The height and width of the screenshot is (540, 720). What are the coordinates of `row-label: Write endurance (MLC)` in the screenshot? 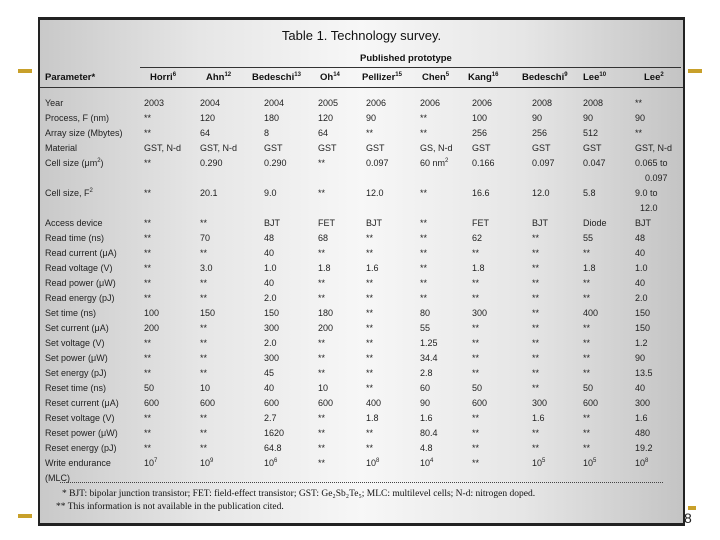 It's located at (78, 470).